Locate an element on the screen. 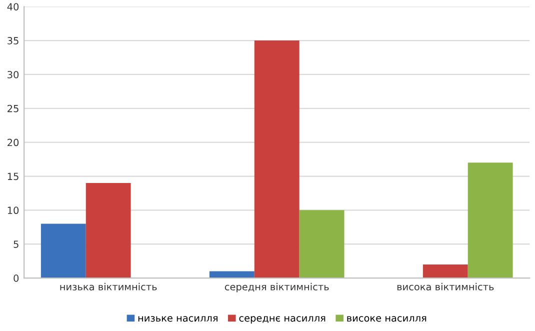 The width and height of the screenshot is (535, 331). legend-label: високе насилля is located at coordinates (386, 319).